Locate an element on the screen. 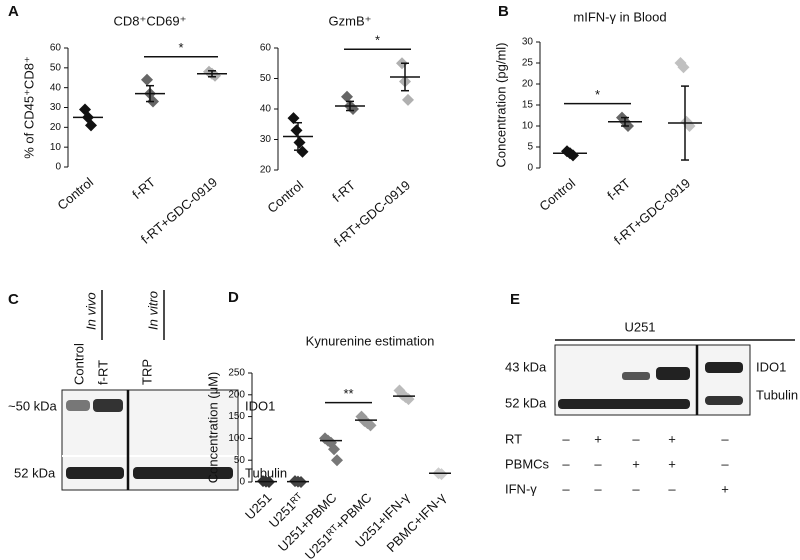  chart-title: GzmB⁺ is located at coordinates (350, 20).